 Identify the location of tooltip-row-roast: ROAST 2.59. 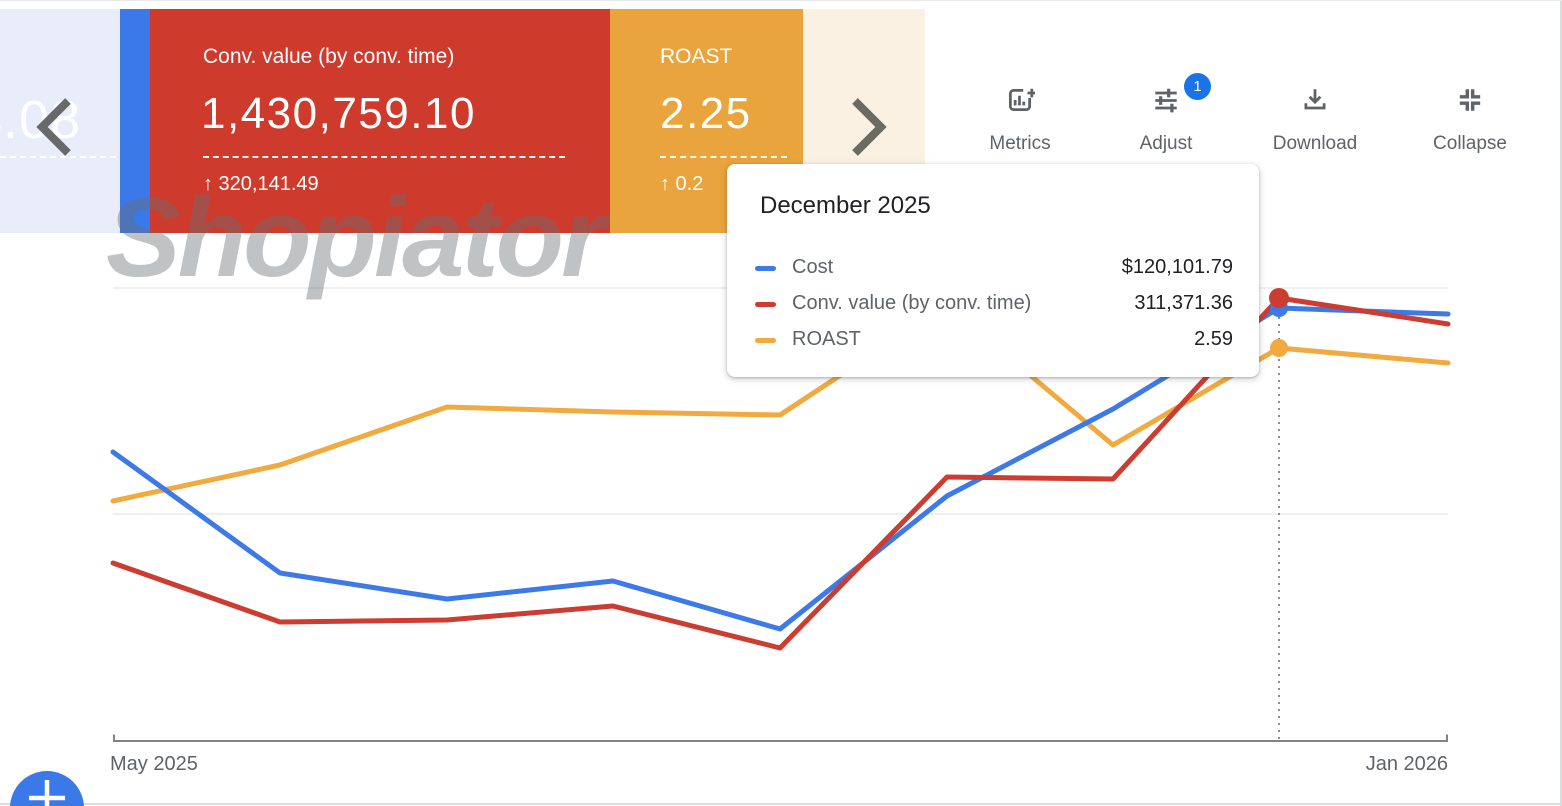
(993, 340).